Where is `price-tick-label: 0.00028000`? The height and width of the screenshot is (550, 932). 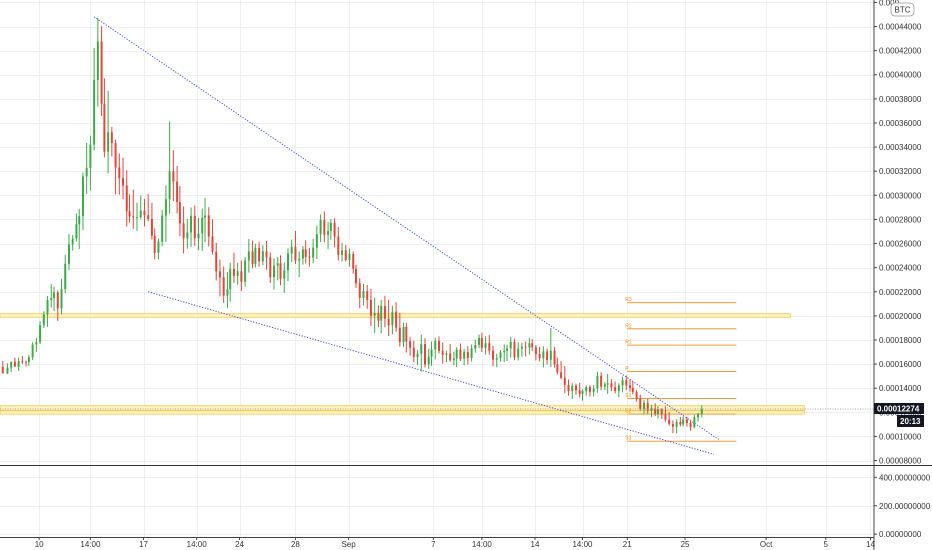
price-tick-label: 0.00028000 is located at coordinates (900, 219).